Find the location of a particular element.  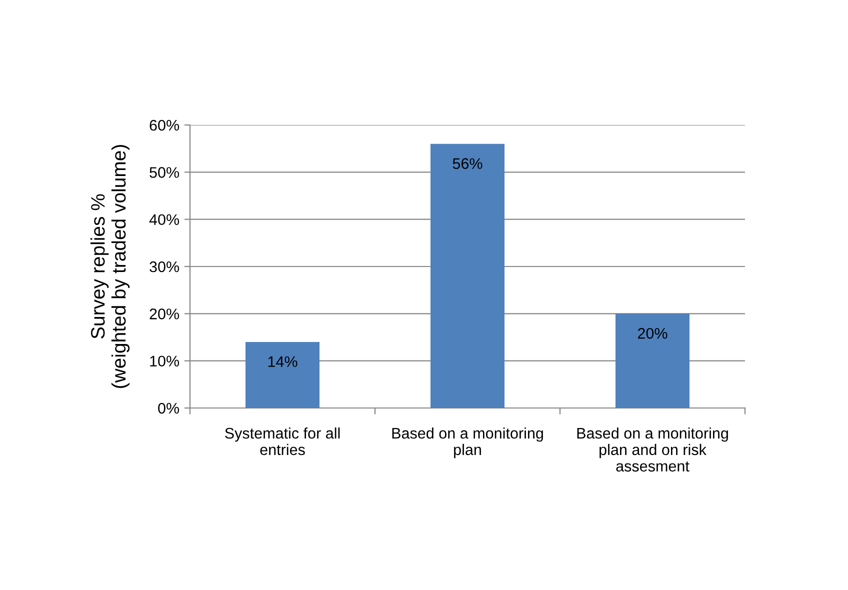

data-label: 20% is located at coordinates (653, 333).